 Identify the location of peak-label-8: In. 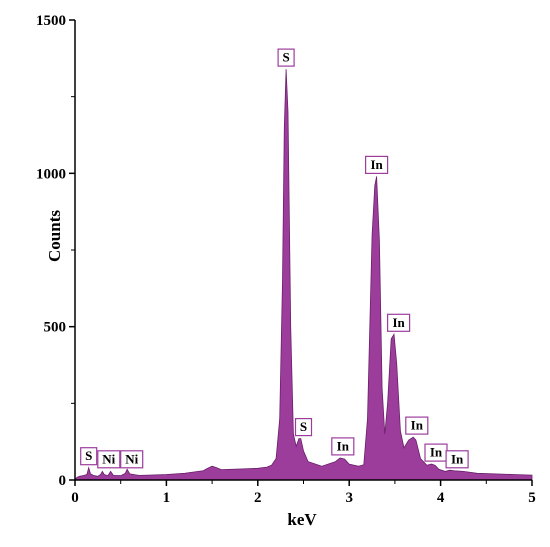
(417, 425).